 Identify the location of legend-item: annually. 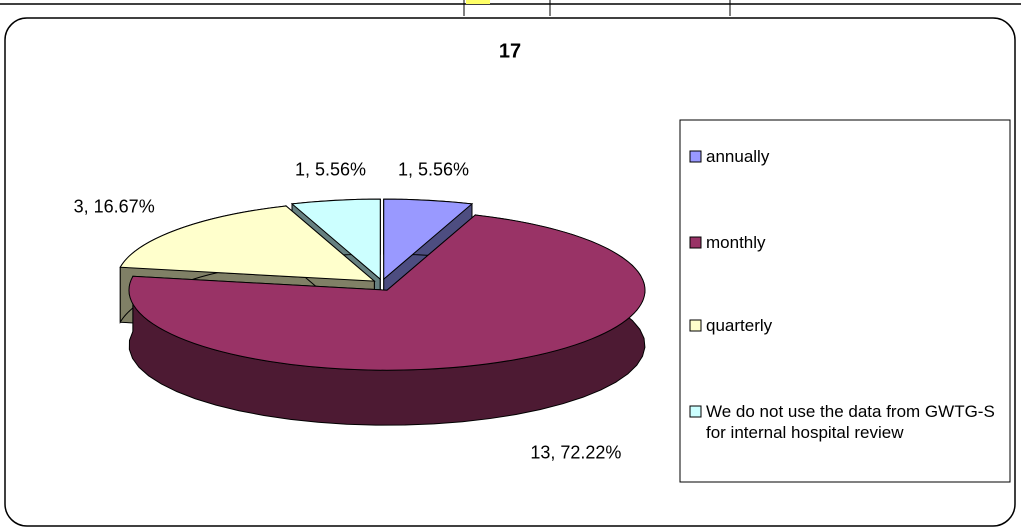
(738, 156).